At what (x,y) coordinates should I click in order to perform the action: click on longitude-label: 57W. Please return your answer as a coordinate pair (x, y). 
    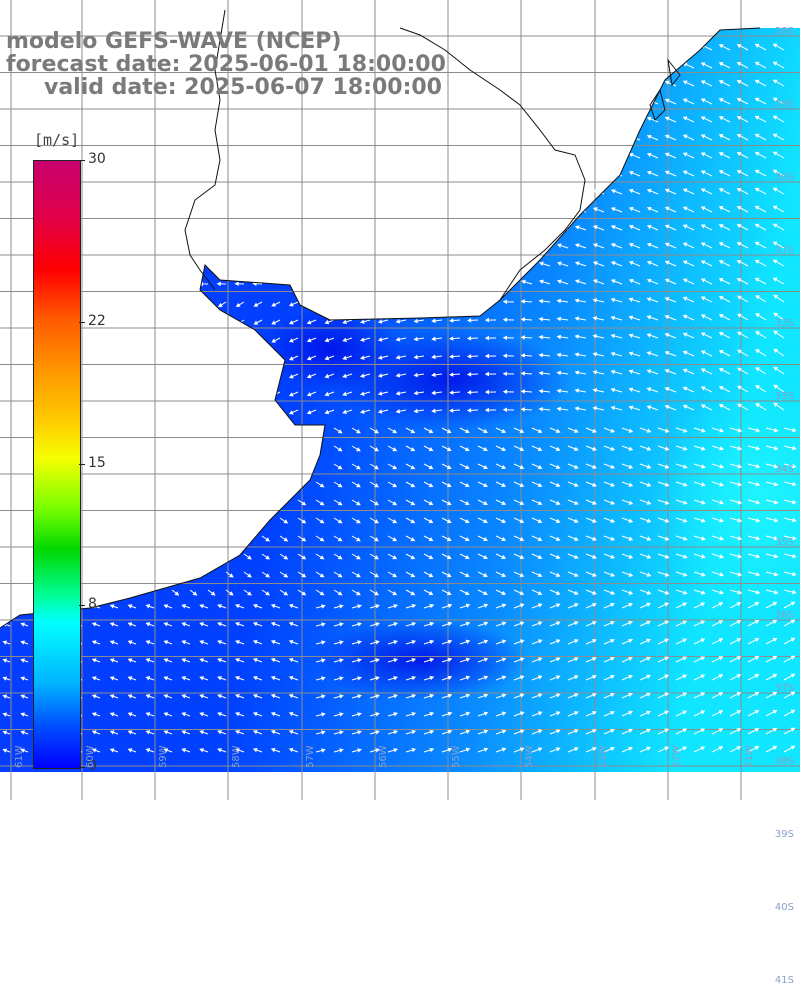
    Looking at the image, I should click on (310, 756).